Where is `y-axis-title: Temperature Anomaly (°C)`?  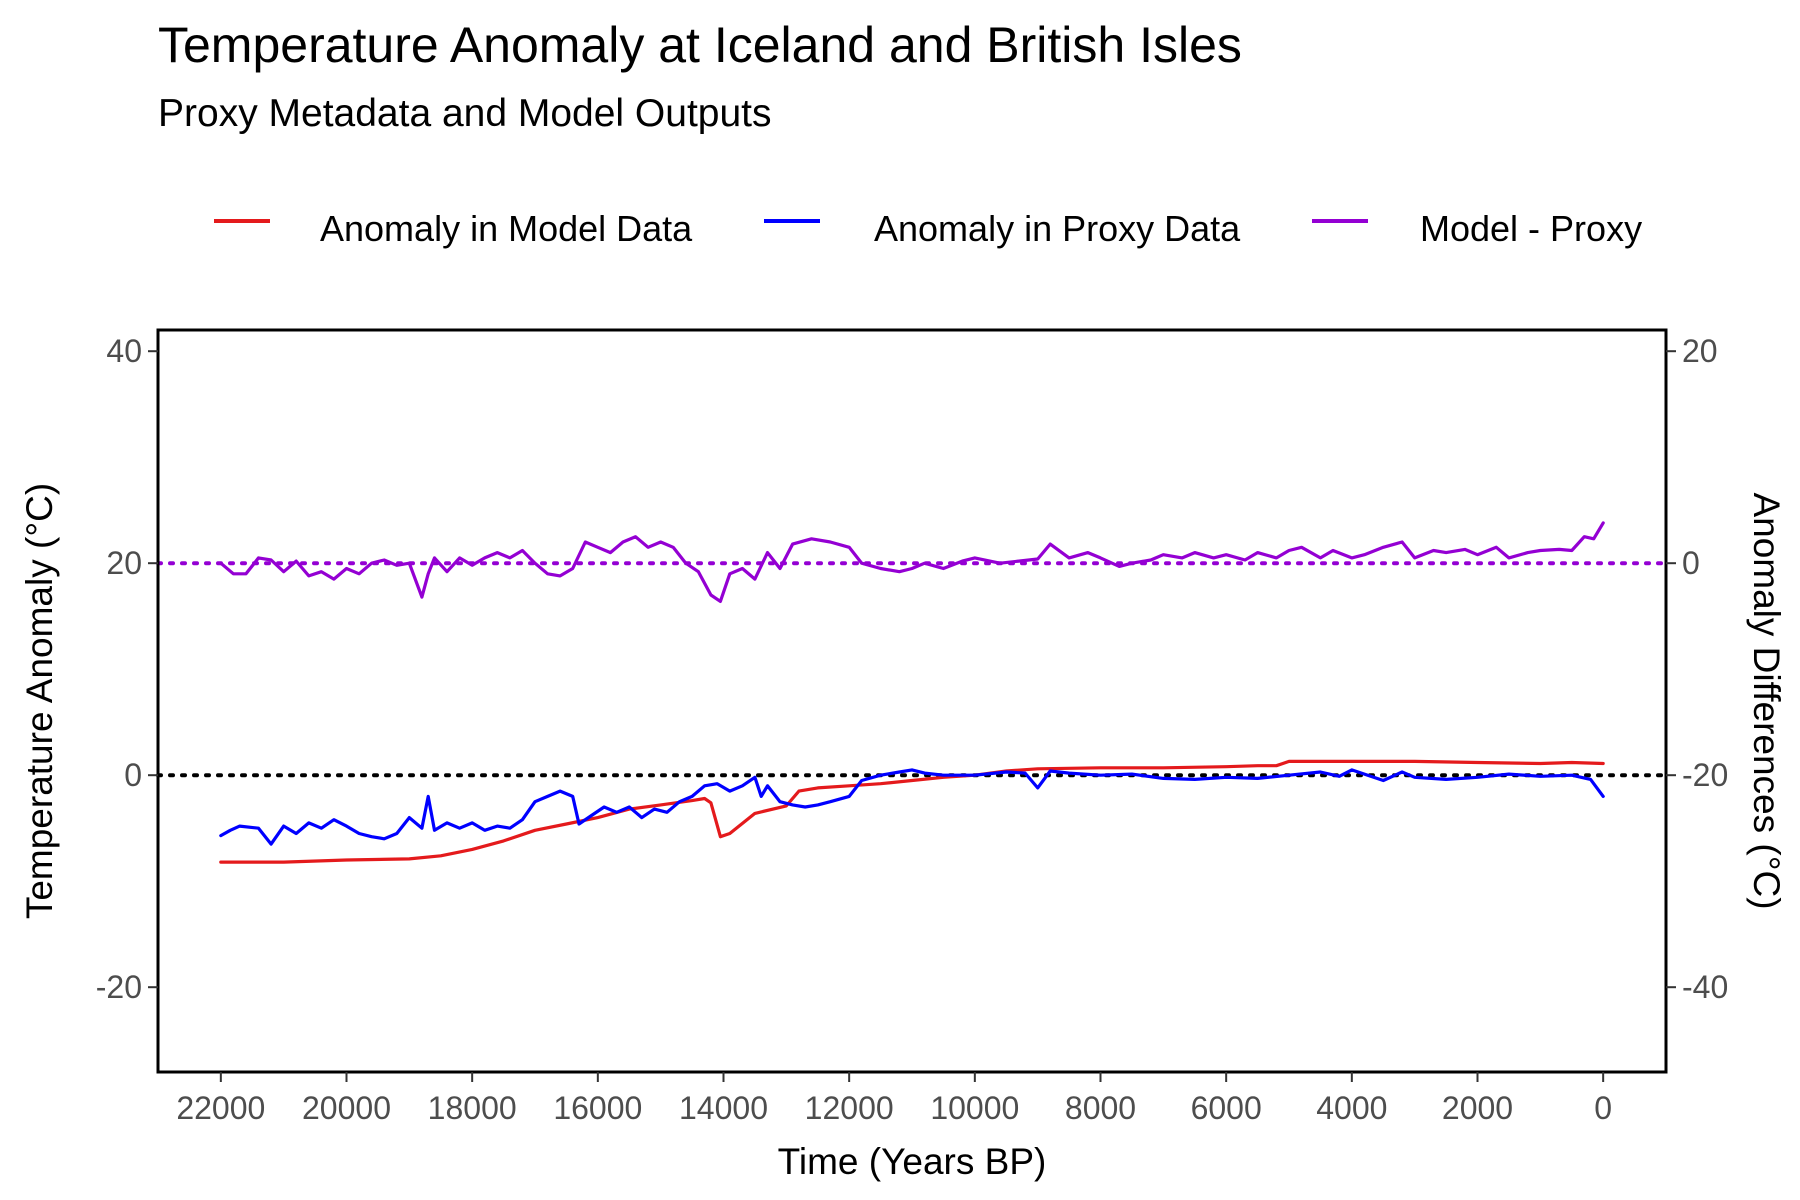 y-axis-title: Temperature Anomaly (°C) is located at coordinates (39, 701).